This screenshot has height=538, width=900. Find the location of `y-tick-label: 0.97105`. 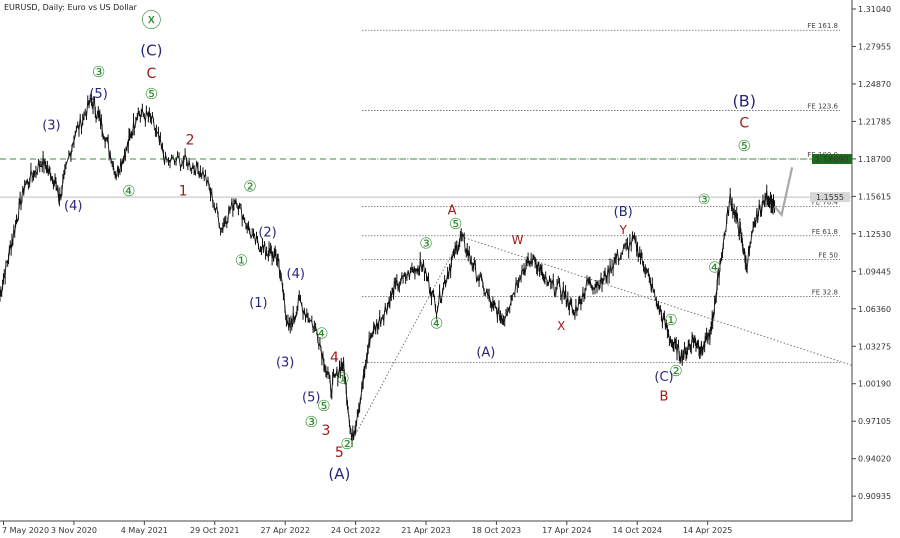

y-tick-label: 0.97105 is located at coordinates (874, 421).